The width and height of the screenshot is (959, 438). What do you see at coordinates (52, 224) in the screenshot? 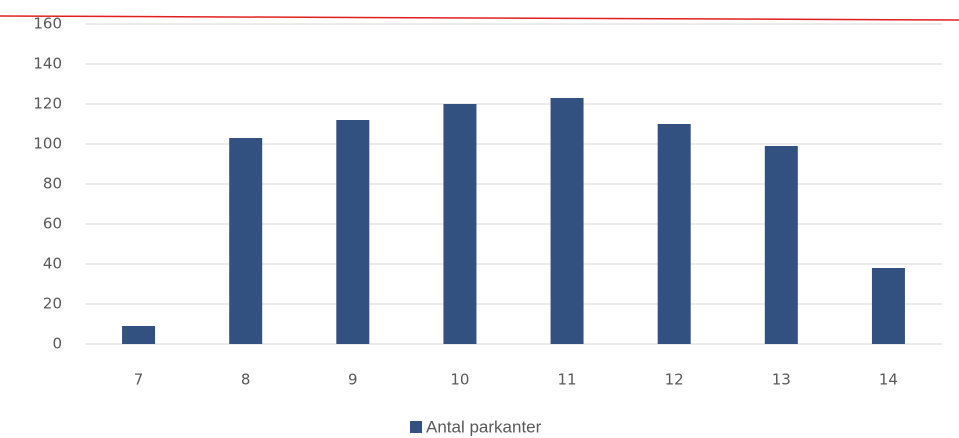
I see `y-tick-label: 60` at bounding box center [52, 224].